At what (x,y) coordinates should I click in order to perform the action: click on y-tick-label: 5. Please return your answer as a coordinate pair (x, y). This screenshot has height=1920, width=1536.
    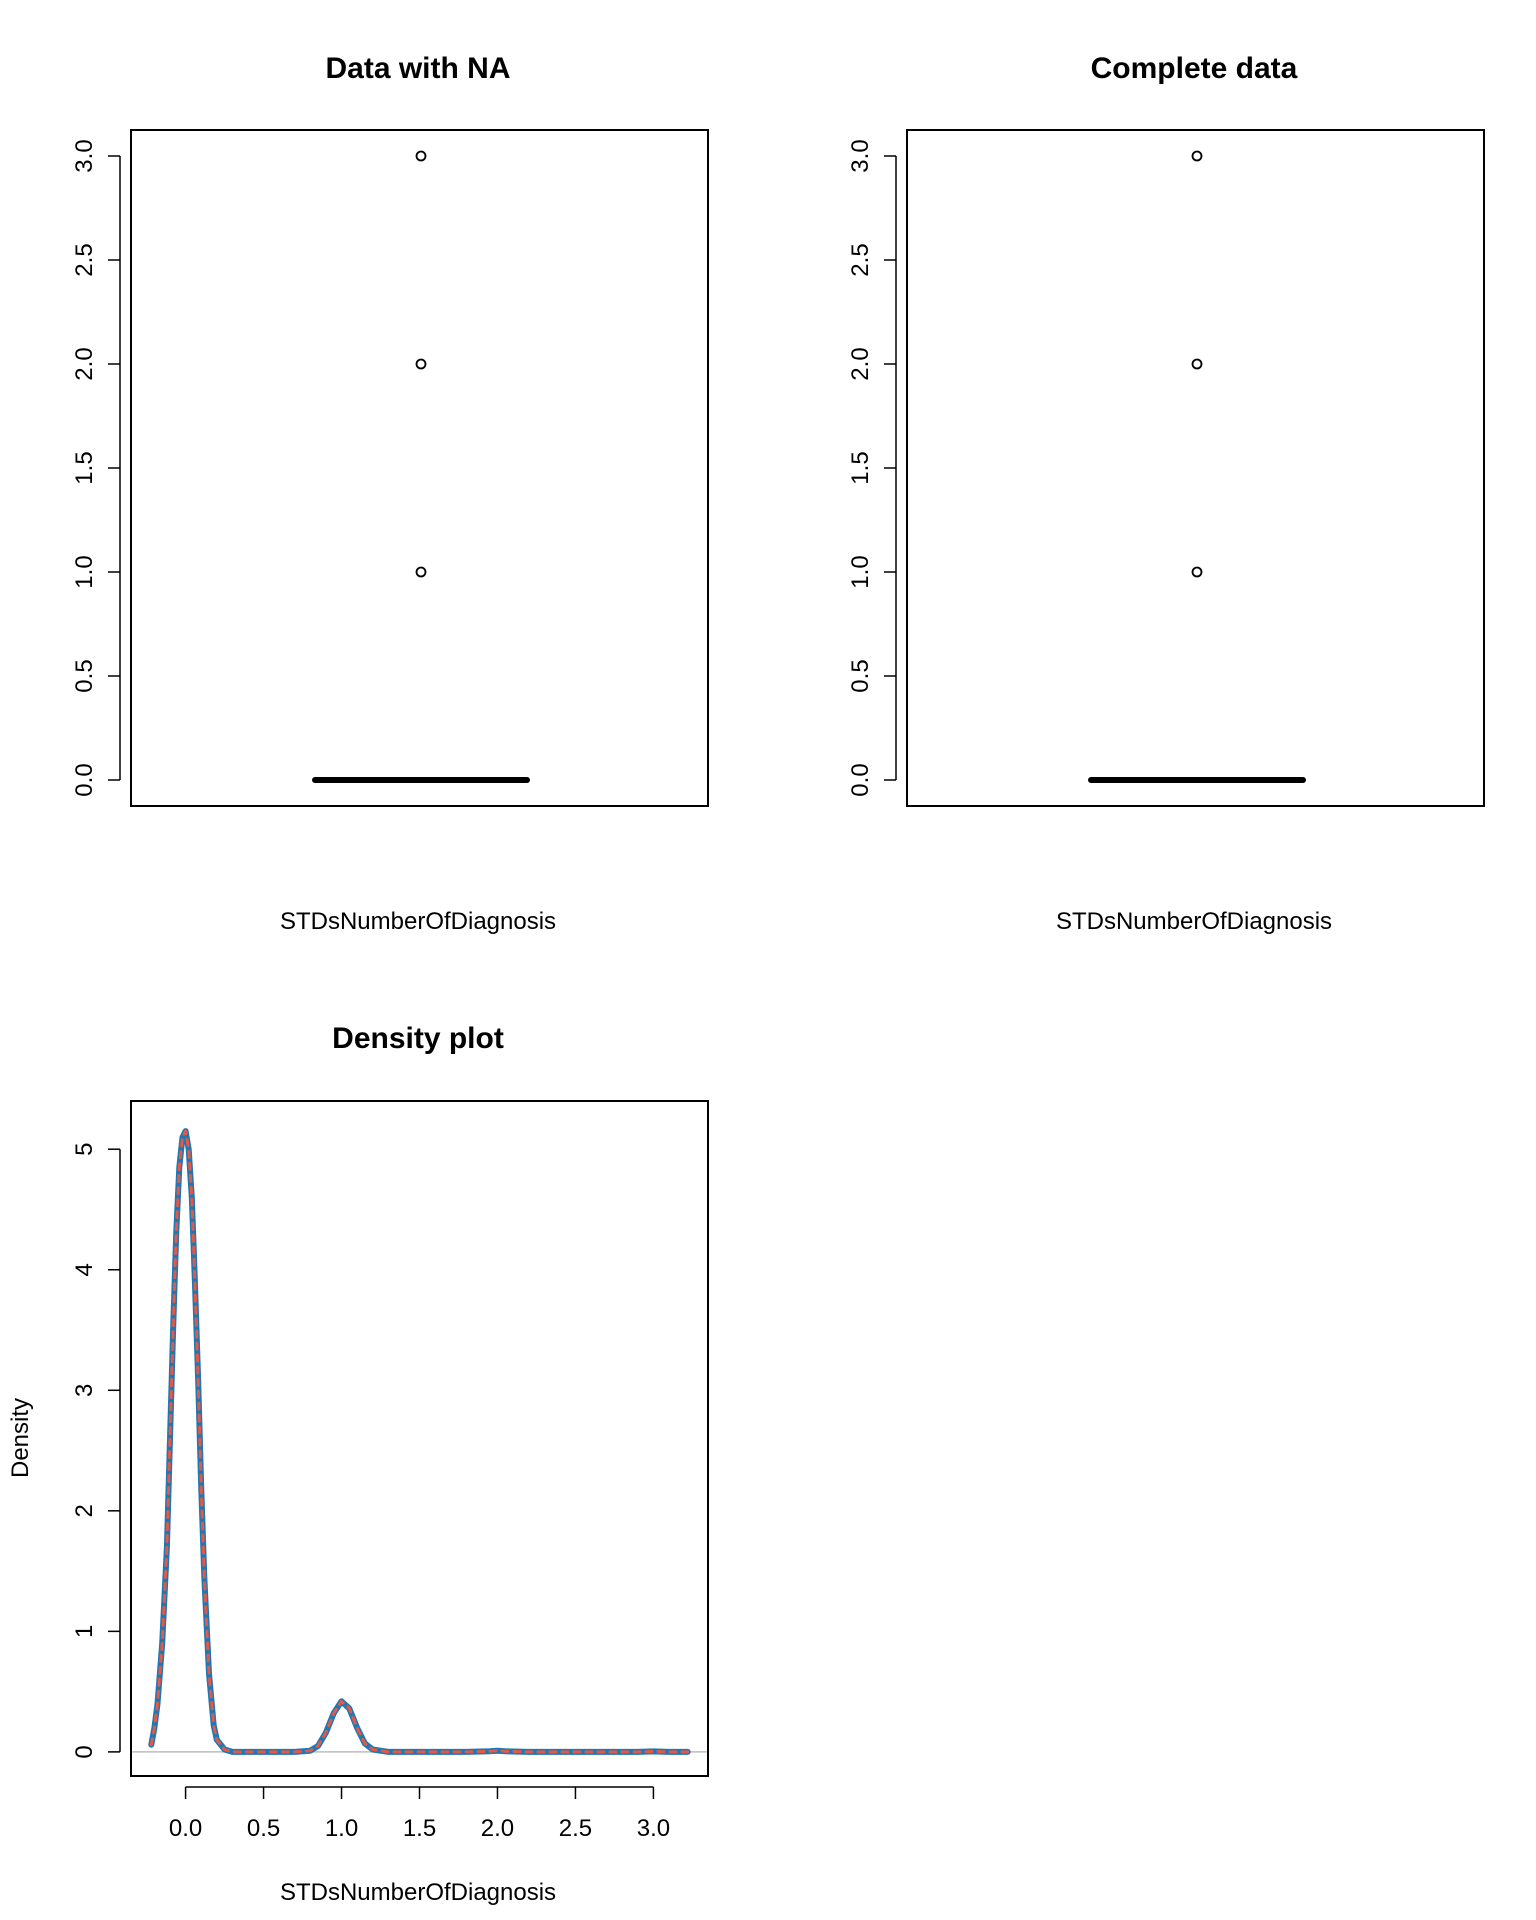
    Looking at the image, I should click on (84, 1149).